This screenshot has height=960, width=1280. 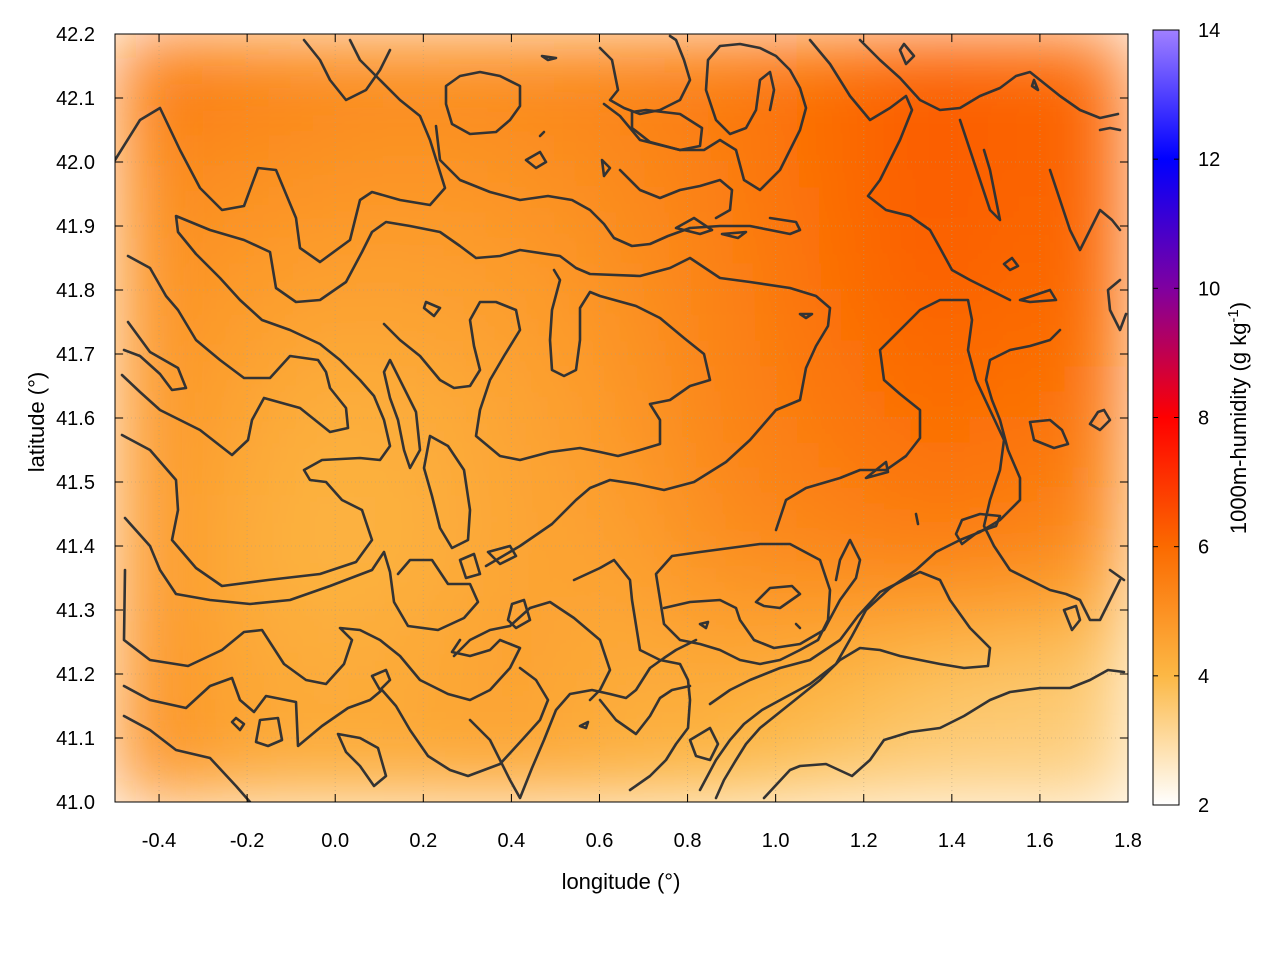 What do you see at coordinates (1203, 548) in the screenshot?
I see `colorbar-tick-label: 6` at bounding box center [1203, 548].